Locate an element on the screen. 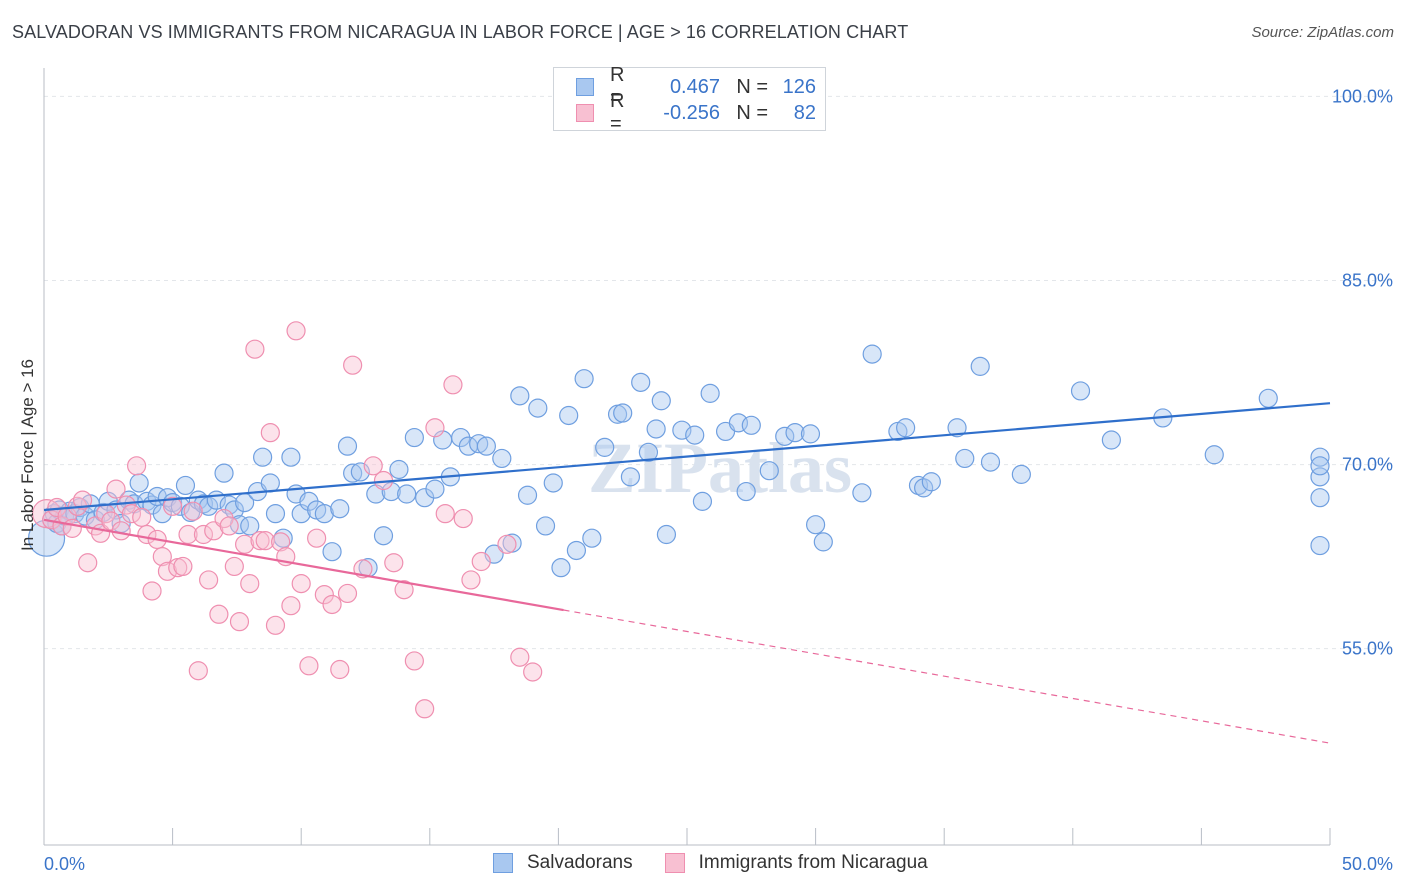 The image size is (1406, 892). series-legend: Salvadorans Immigrants from Nicaragua is located at coordinates (726, 863).